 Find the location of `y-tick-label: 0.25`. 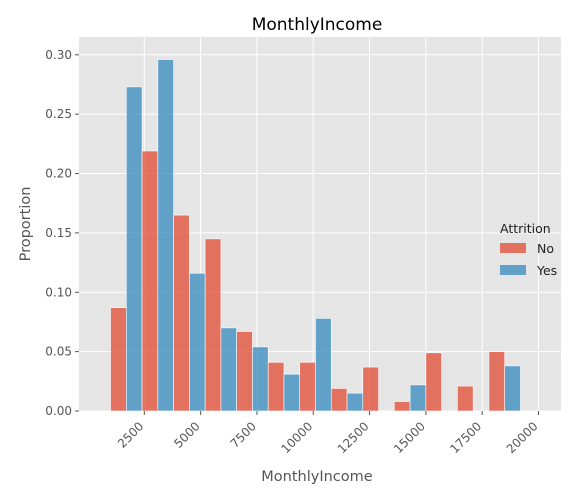

y-tick-label: 0.25 is located at coordinates (58, 114).